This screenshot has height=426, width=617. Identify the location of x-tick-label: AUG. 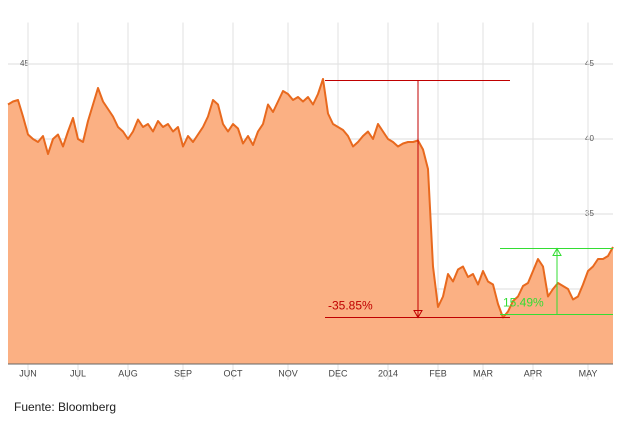
(128, 373).